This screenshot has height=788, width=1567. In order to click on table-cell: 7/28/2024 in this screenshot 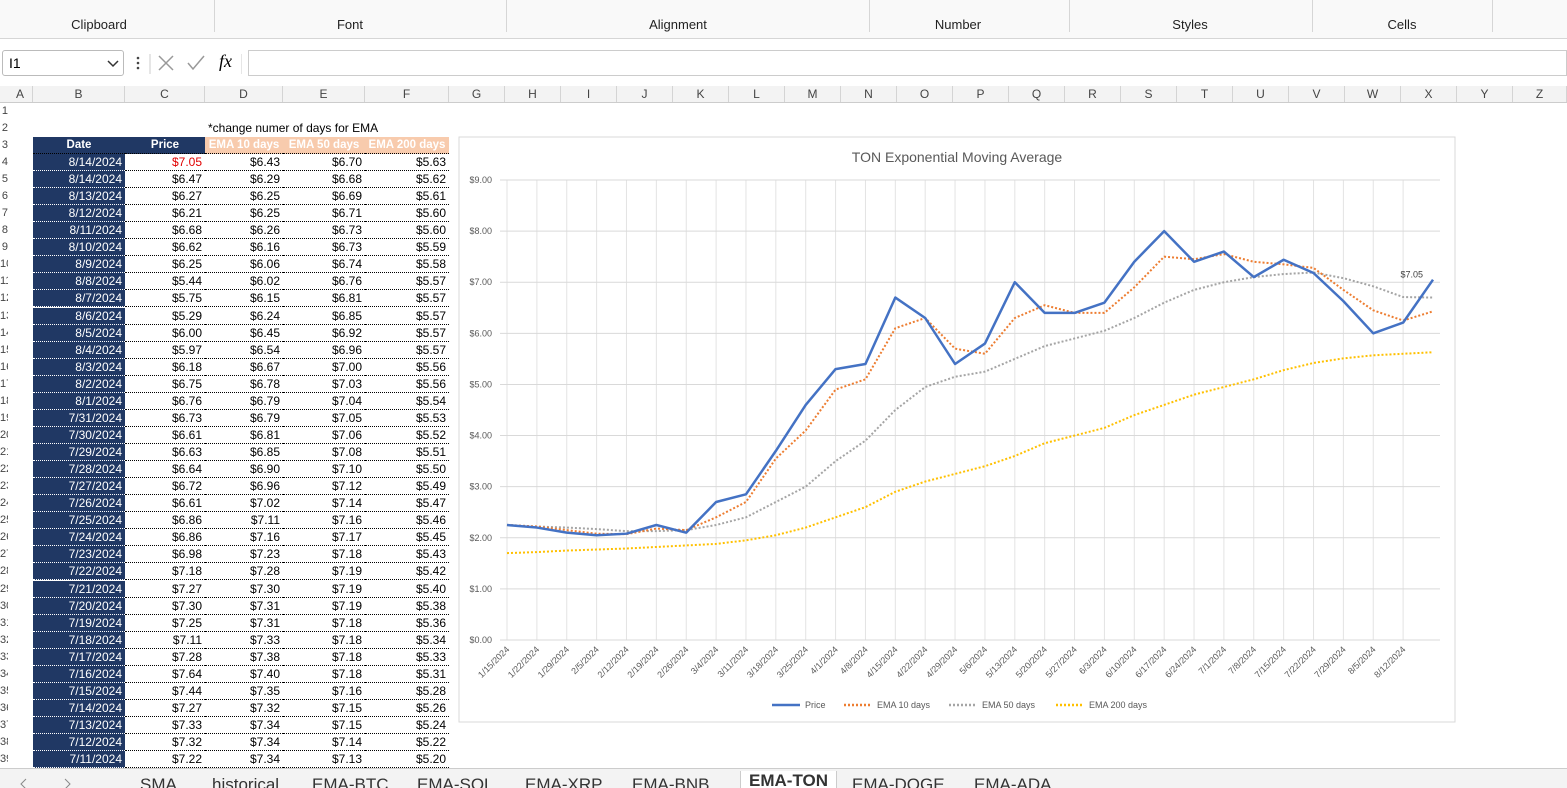, I will do `click(79, 470)`.